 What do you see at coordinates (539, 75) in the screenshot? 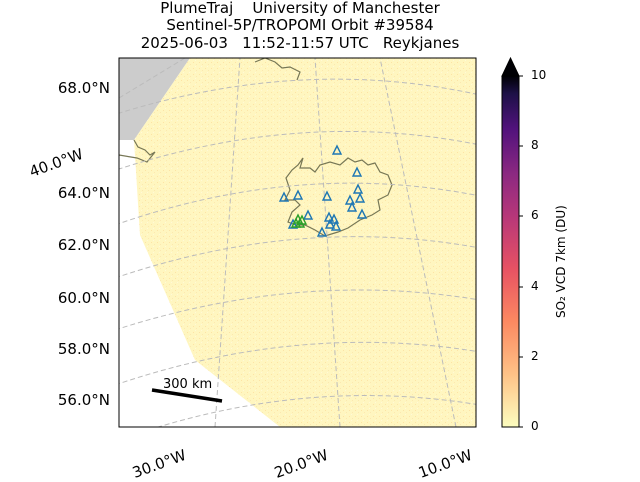
I see `colorbar-tick: 10` at bounding box center [539, 75].